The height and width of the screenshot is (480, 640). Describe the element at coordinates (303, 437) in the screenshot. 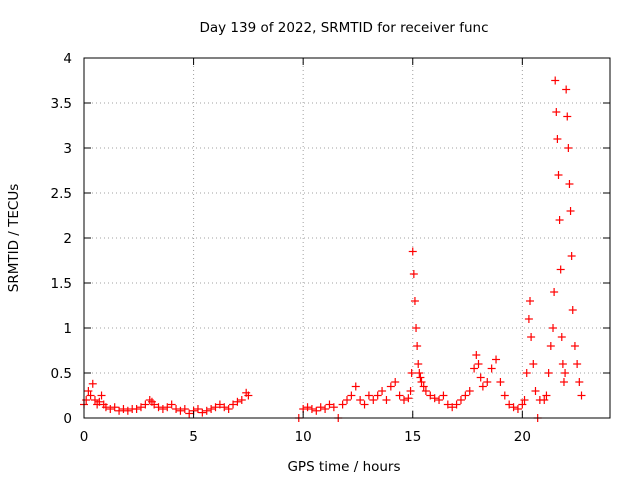

I see `x-tick-label: 10` at that location.